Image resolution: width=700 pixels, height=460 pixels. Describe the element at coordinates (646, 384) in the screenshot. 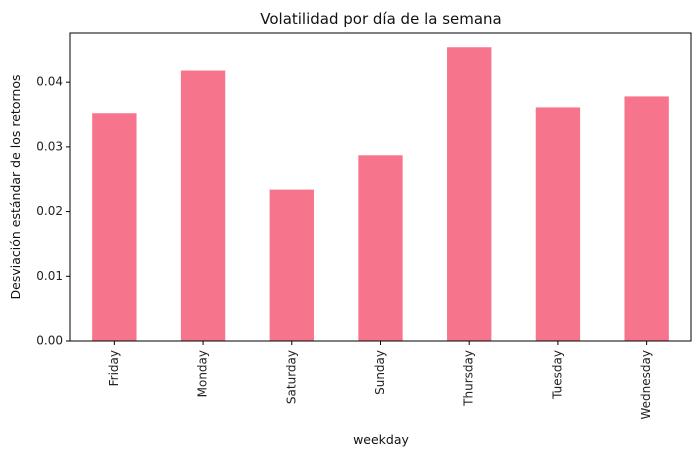

I see `x-tick-label: Wednesday` at that location.